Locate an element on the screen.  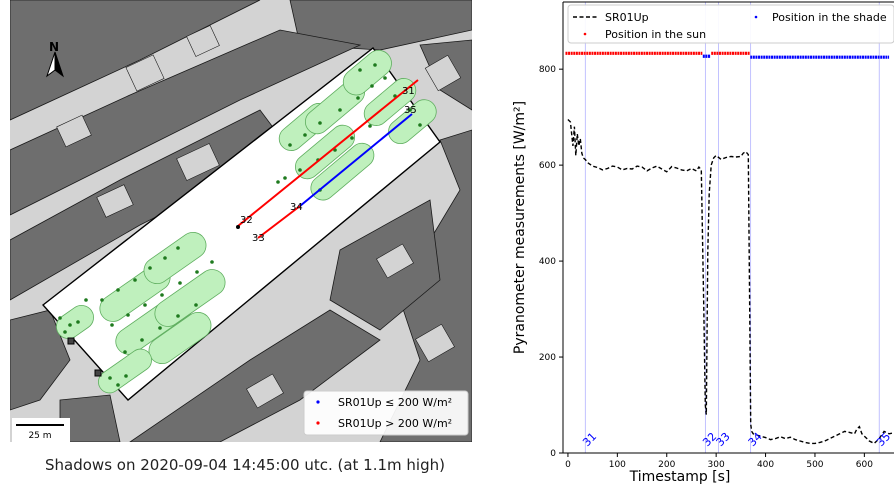
track-start-point is located at coordinates (238, 227).